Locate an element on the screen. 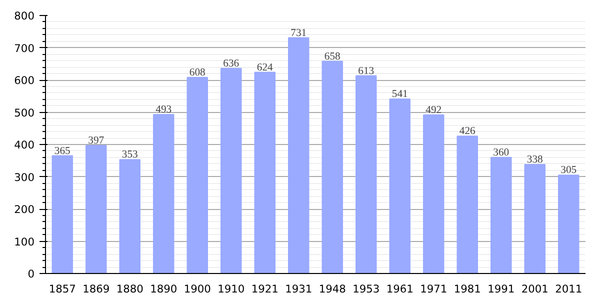 This screenshot has height=300, width=605. data-label: 541 is located at coordinates (400, 94).